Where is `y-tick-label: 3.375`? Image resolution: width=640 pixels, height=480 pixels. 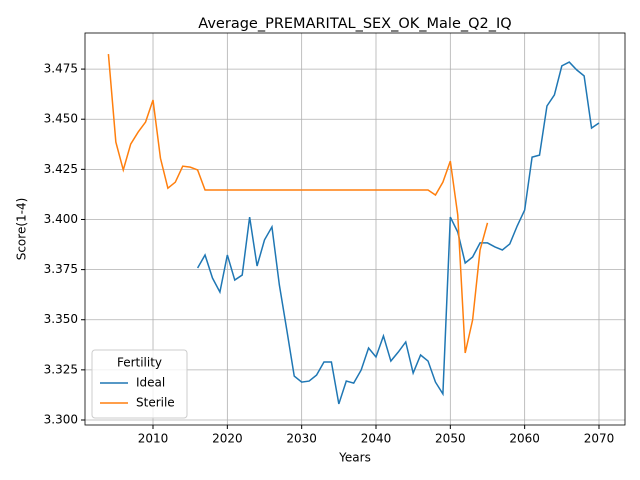
y-tick-label: 3.375 is located at coordinates (61, 269).